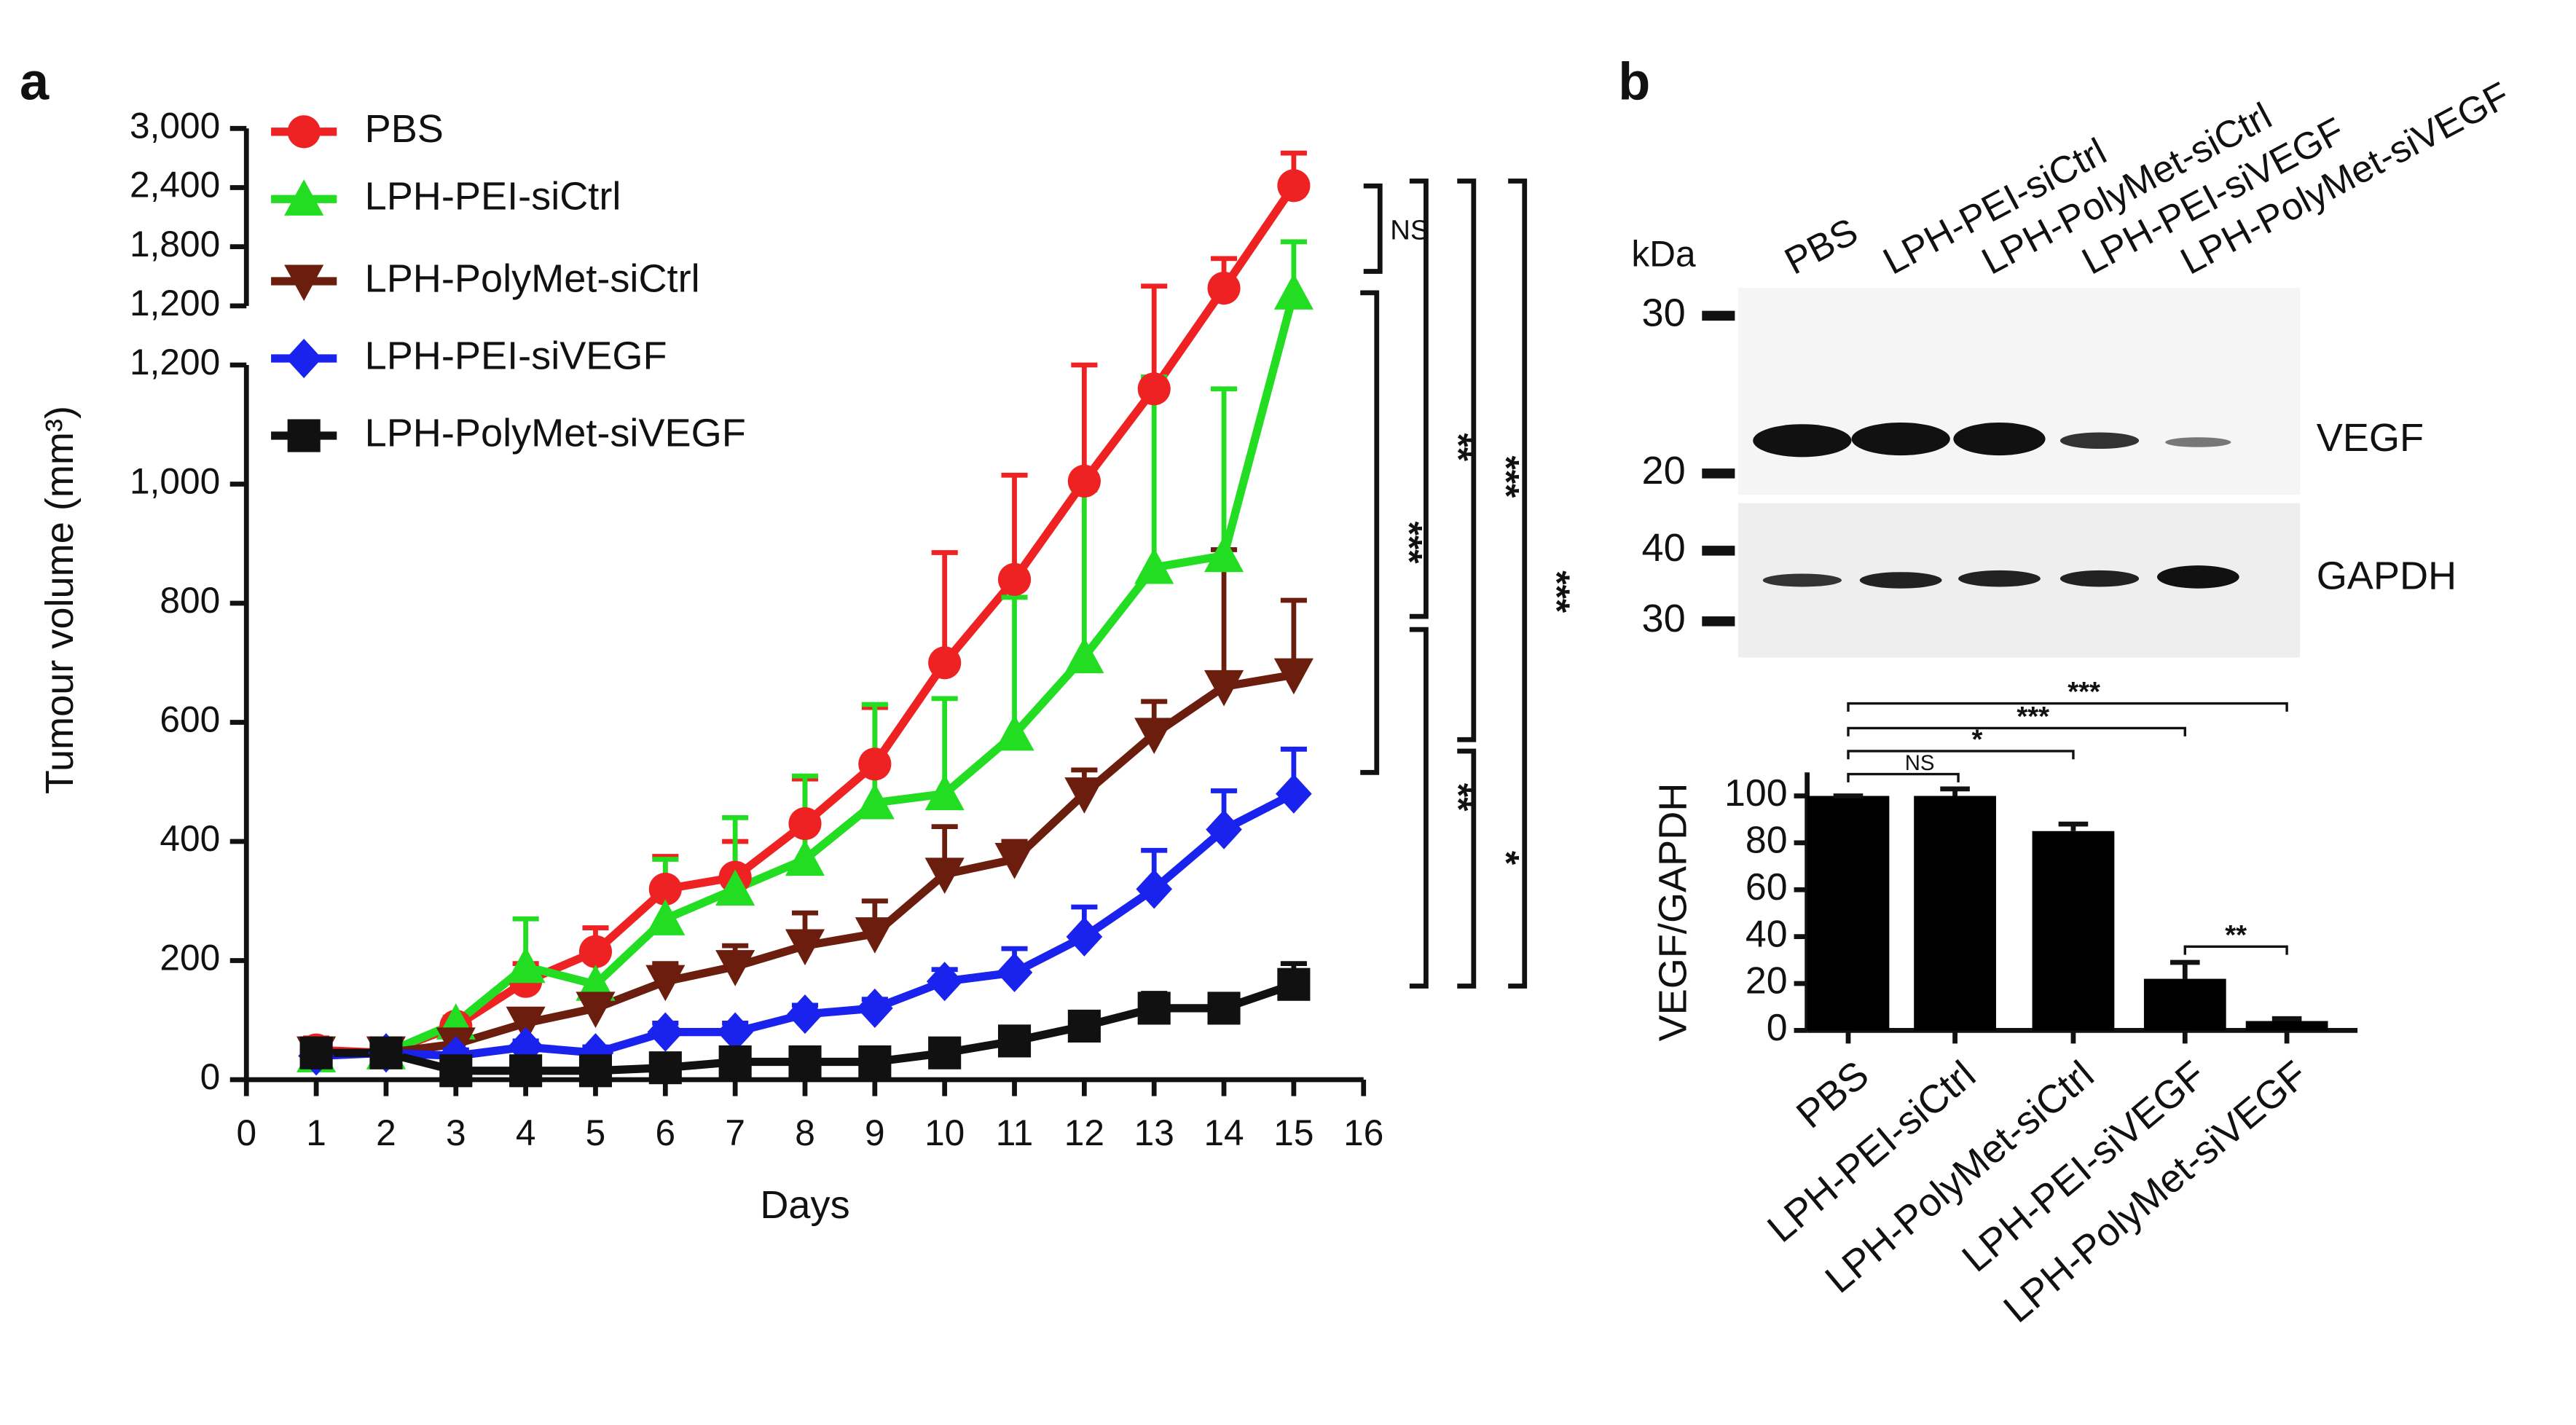 Image resolution: width=2576 pixels, height=1425 pixels. I want to click on unit-label: kDa, so click(1663, 254).